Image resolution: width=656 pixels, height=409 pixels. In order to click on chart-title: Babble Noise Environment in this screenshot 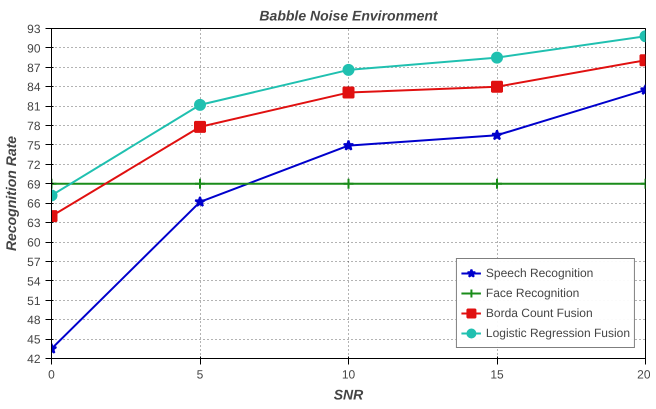, I will do `click(349, 16)`.